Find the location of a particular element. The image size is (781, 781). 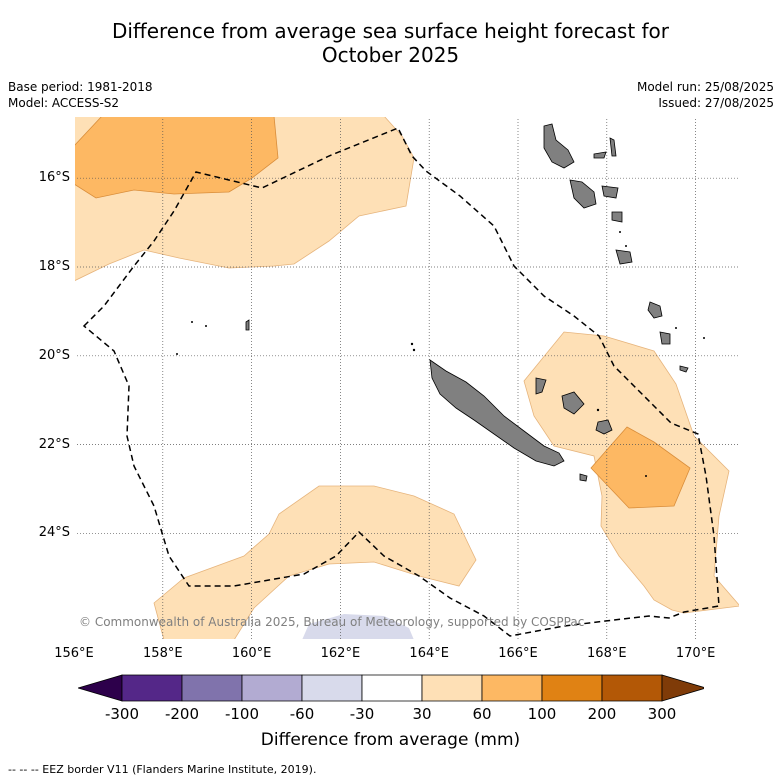

colorbar is located at coordinates (391, 688).